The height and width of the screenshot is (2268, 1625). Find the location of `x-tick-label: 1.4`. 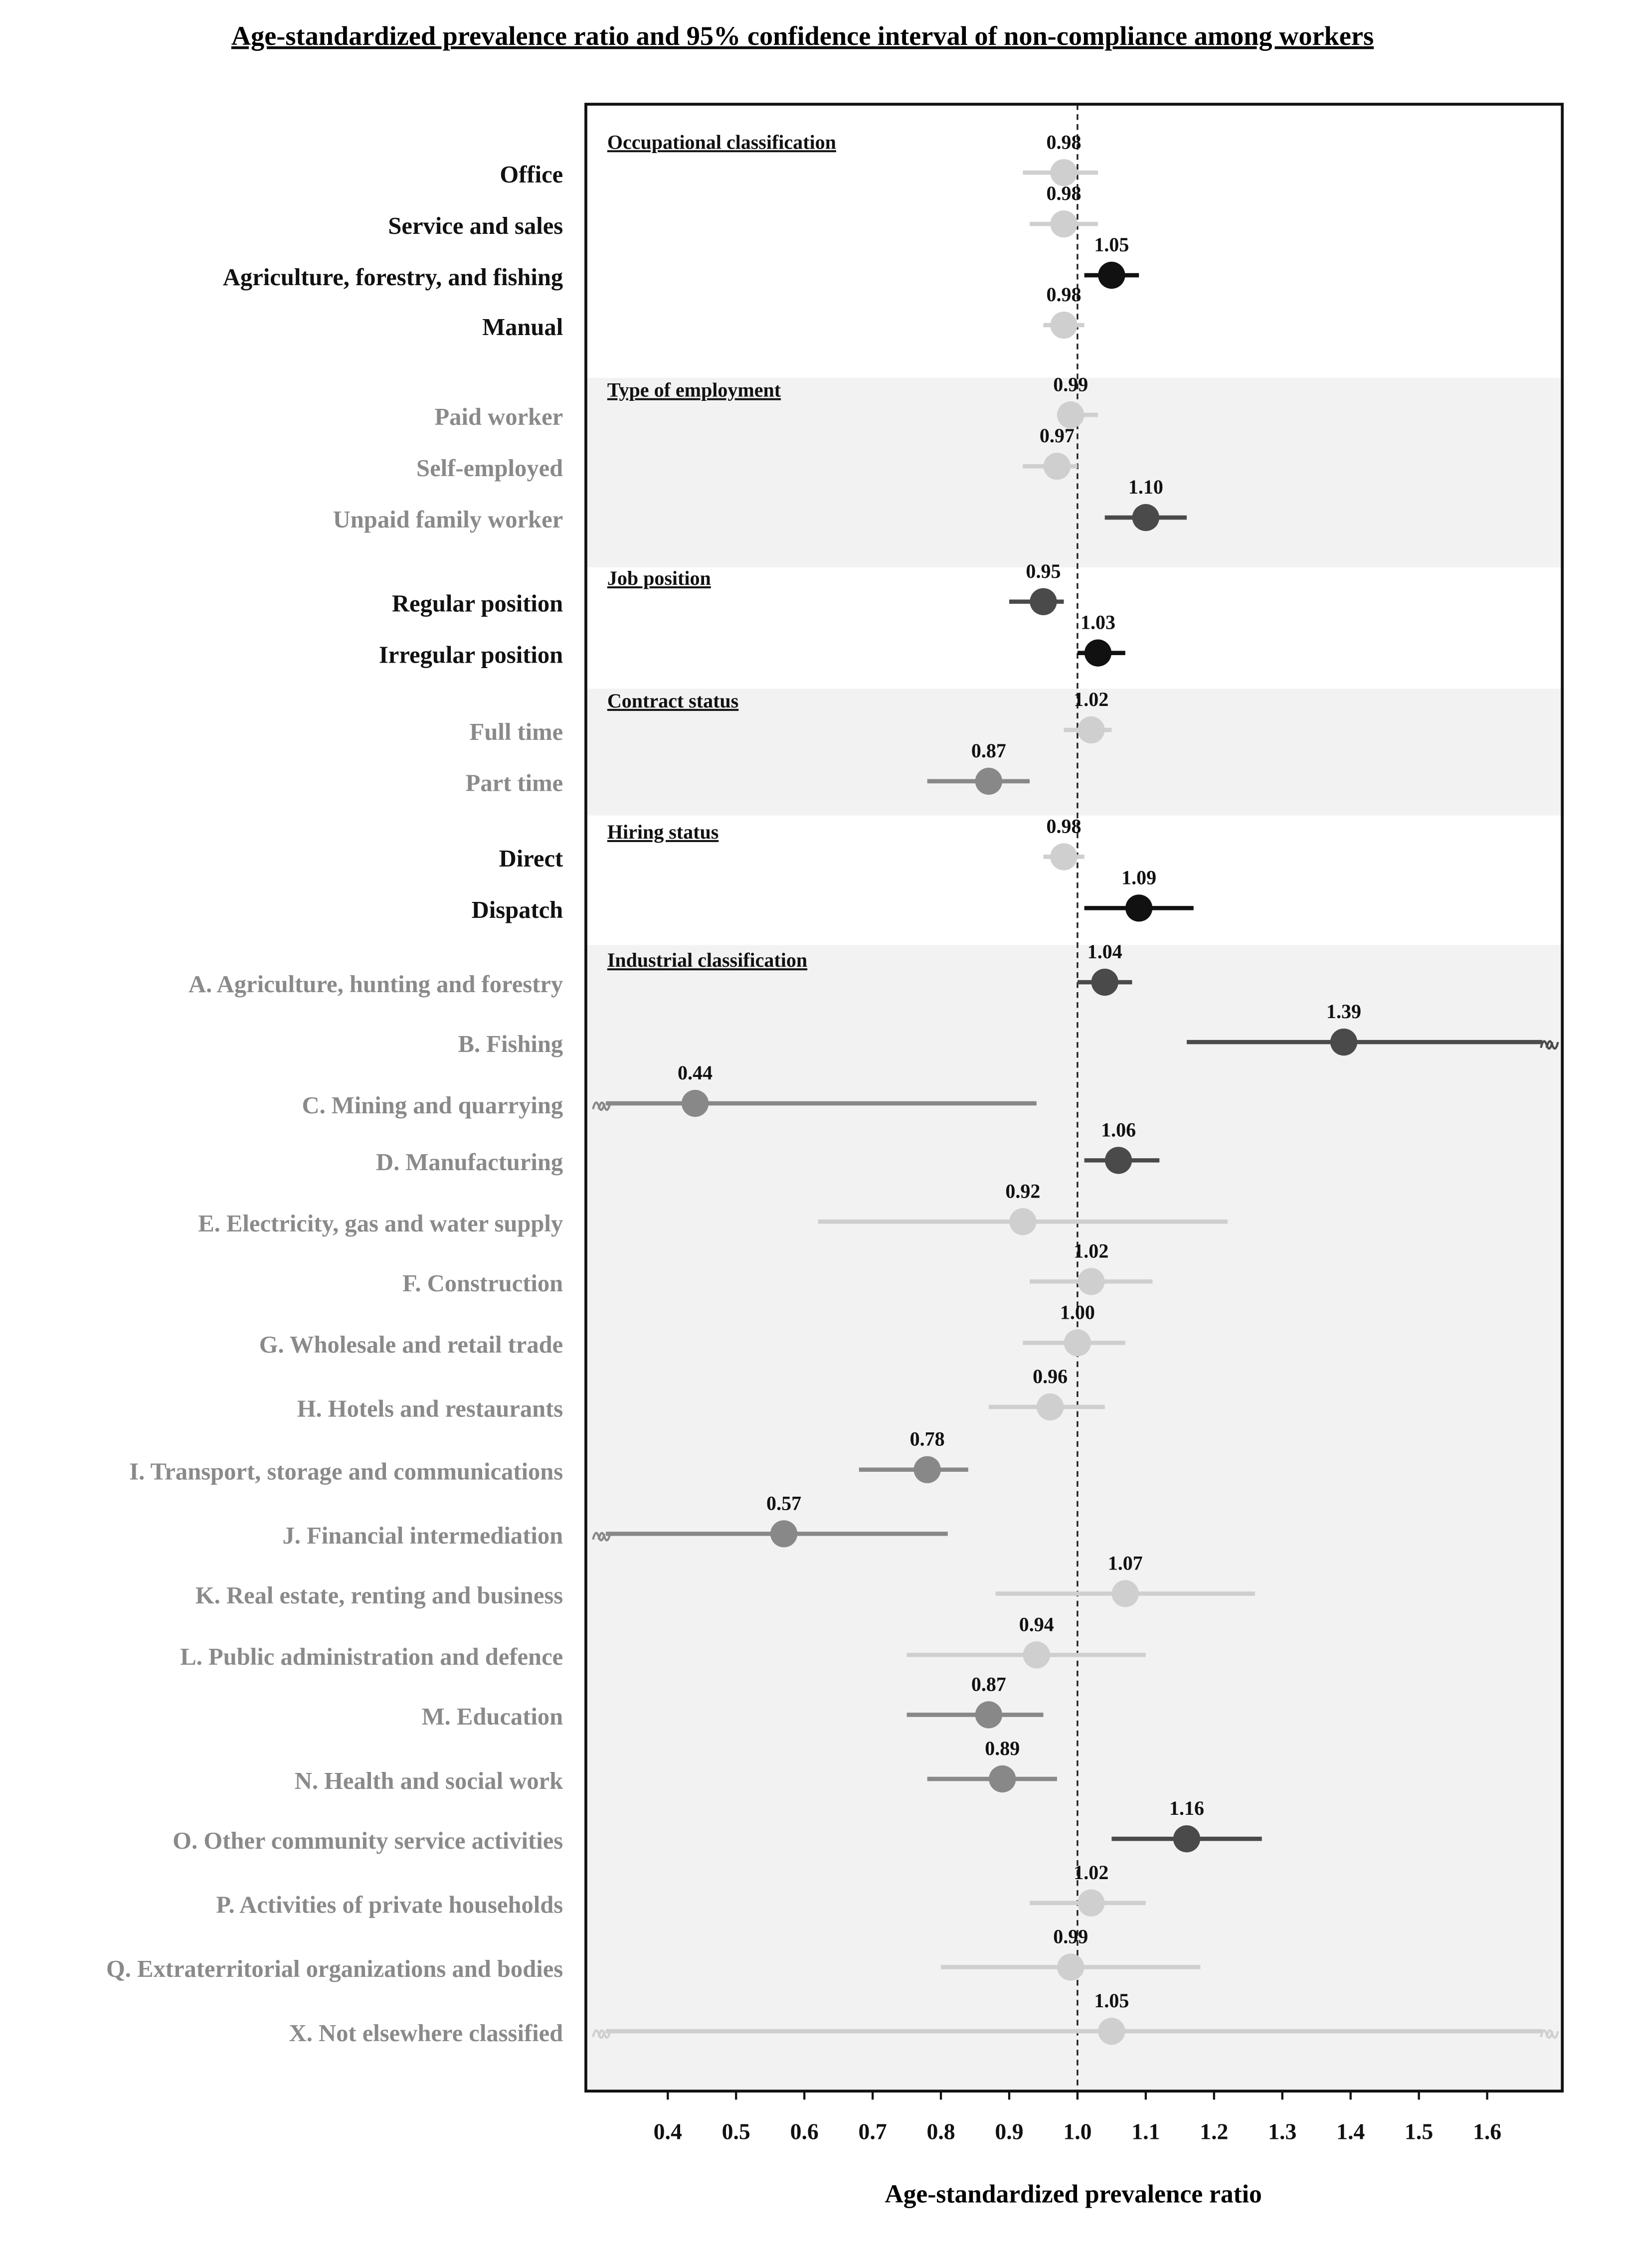

x-tick-label: 1.4 is located at coordinates (1350, 2131).